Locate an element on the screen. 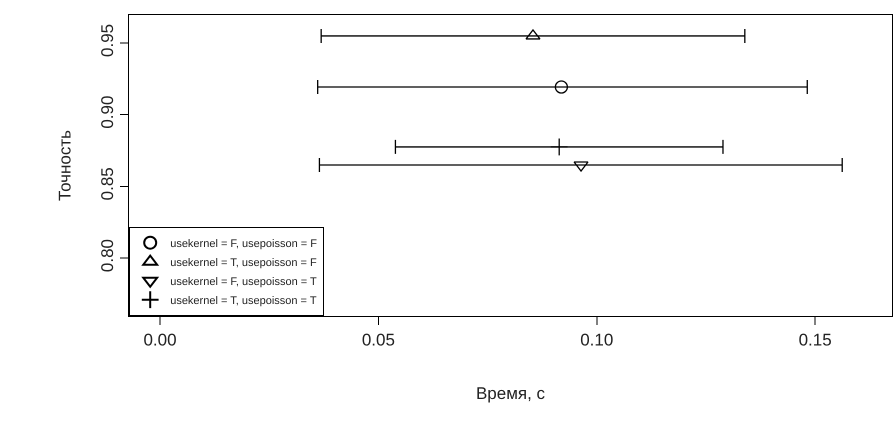 The width and height of the screenshot is (894, 438). legend-label: usekernel = F, usepoisson = T is located at coordinates (244, 282).